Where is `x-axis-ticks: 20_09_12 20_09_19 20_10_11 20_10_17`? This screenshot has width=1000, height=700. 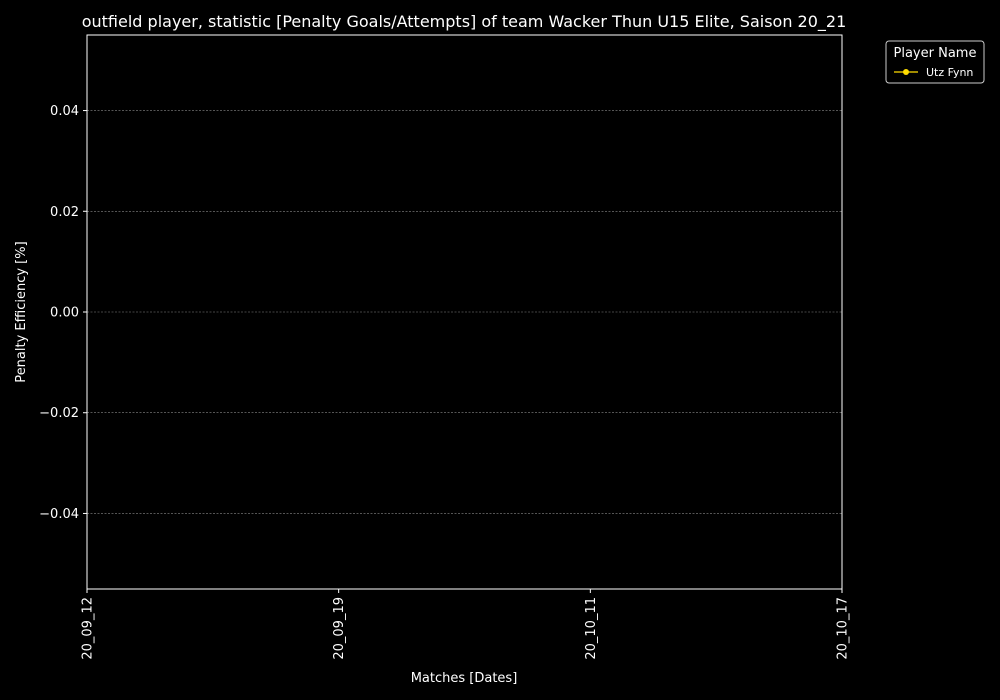
x-axis-ticks: 20_09_12 20_09_19 20_10_11 20_10_17 is located at coordinates (466, 624).